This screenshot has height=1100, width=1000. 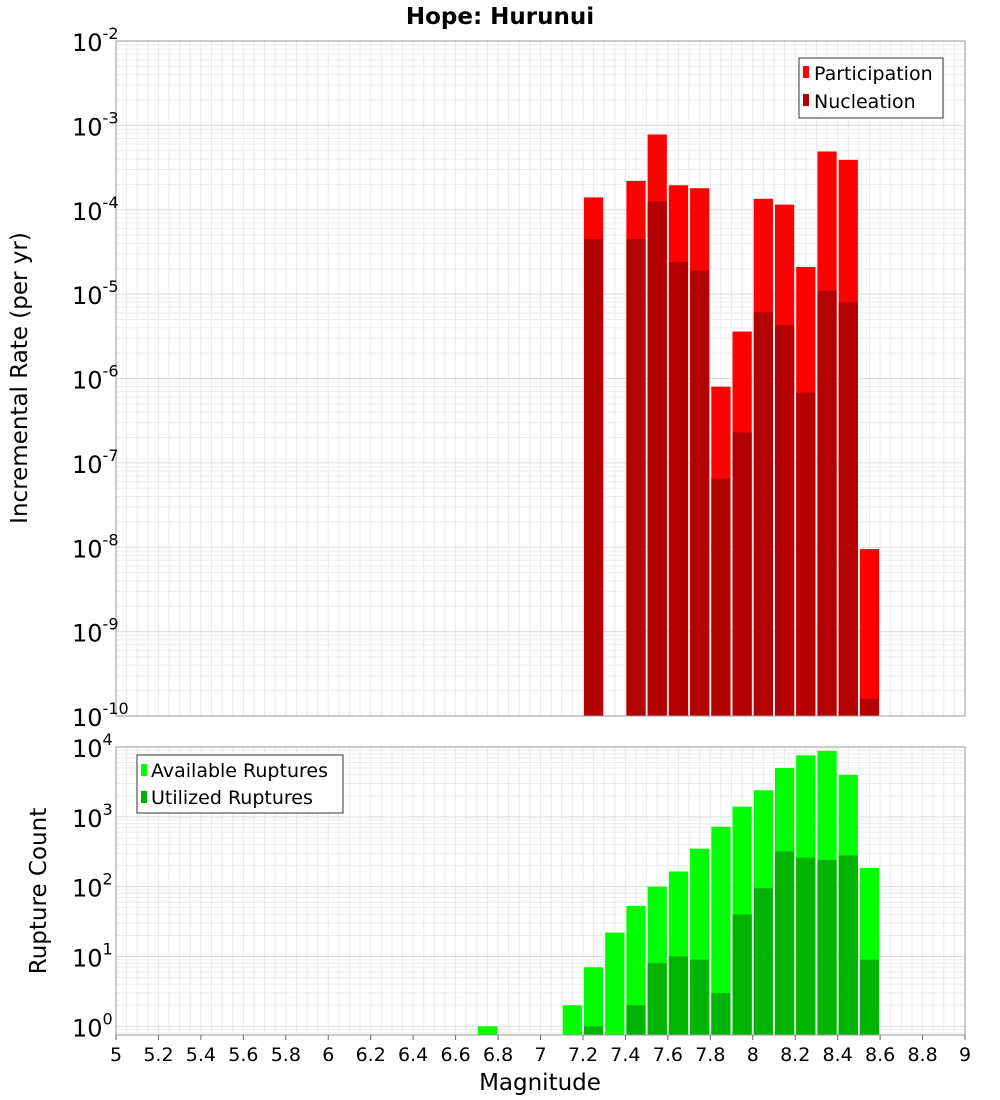 What do you see at coordinates (865, 102) in the screenshot?
I see `legend-label-nucleation: Nucleation` at bounding box center [865, 102].